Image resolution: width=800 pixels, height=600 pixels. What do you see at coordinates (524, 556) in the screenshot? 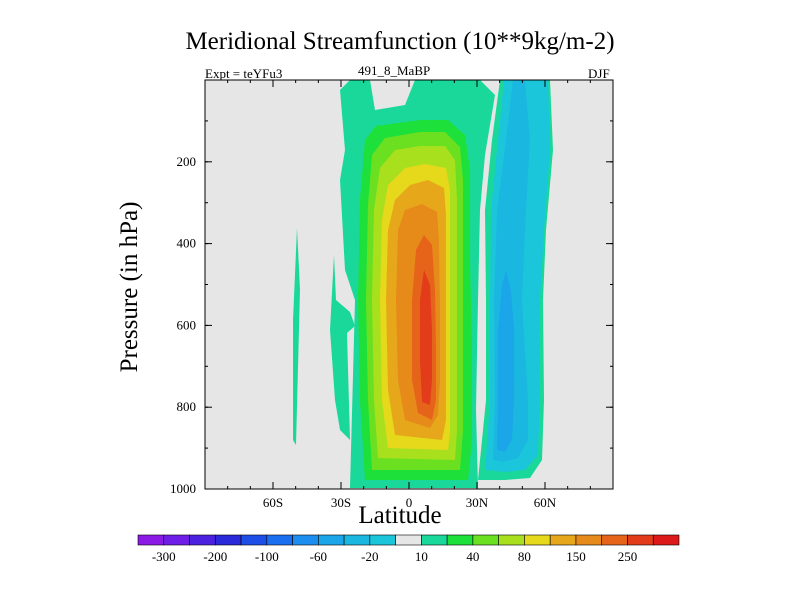
I see `colorbar-label: 80` at bounding box center [524, 556].